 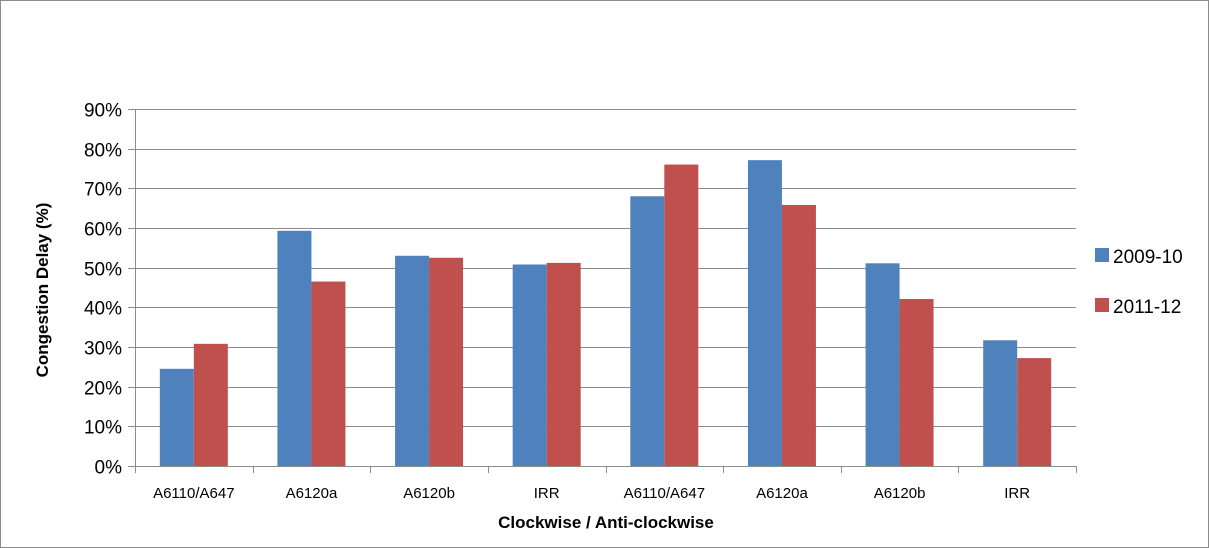 What do you see at coordinates (606, 522) in the screenshot?
I see `x-axis-title: Clockwise / Anti-clockwise` at bounding box center [606, 522].